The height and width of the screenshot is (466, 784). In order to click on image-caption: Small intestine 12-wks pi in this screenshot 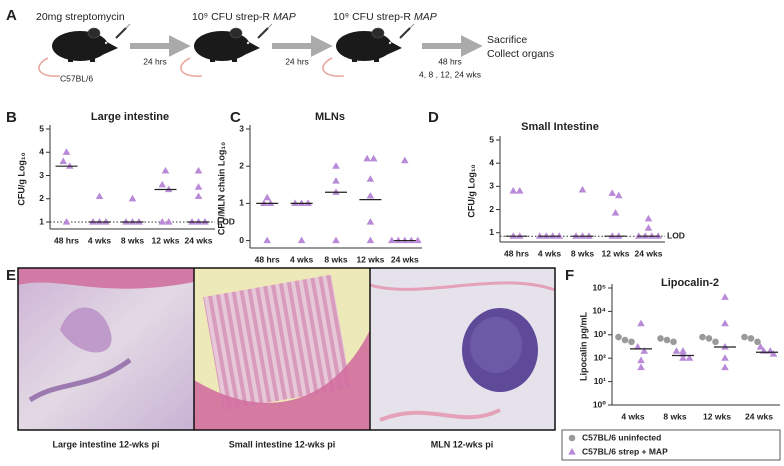, I will do `click(282, 444)`.